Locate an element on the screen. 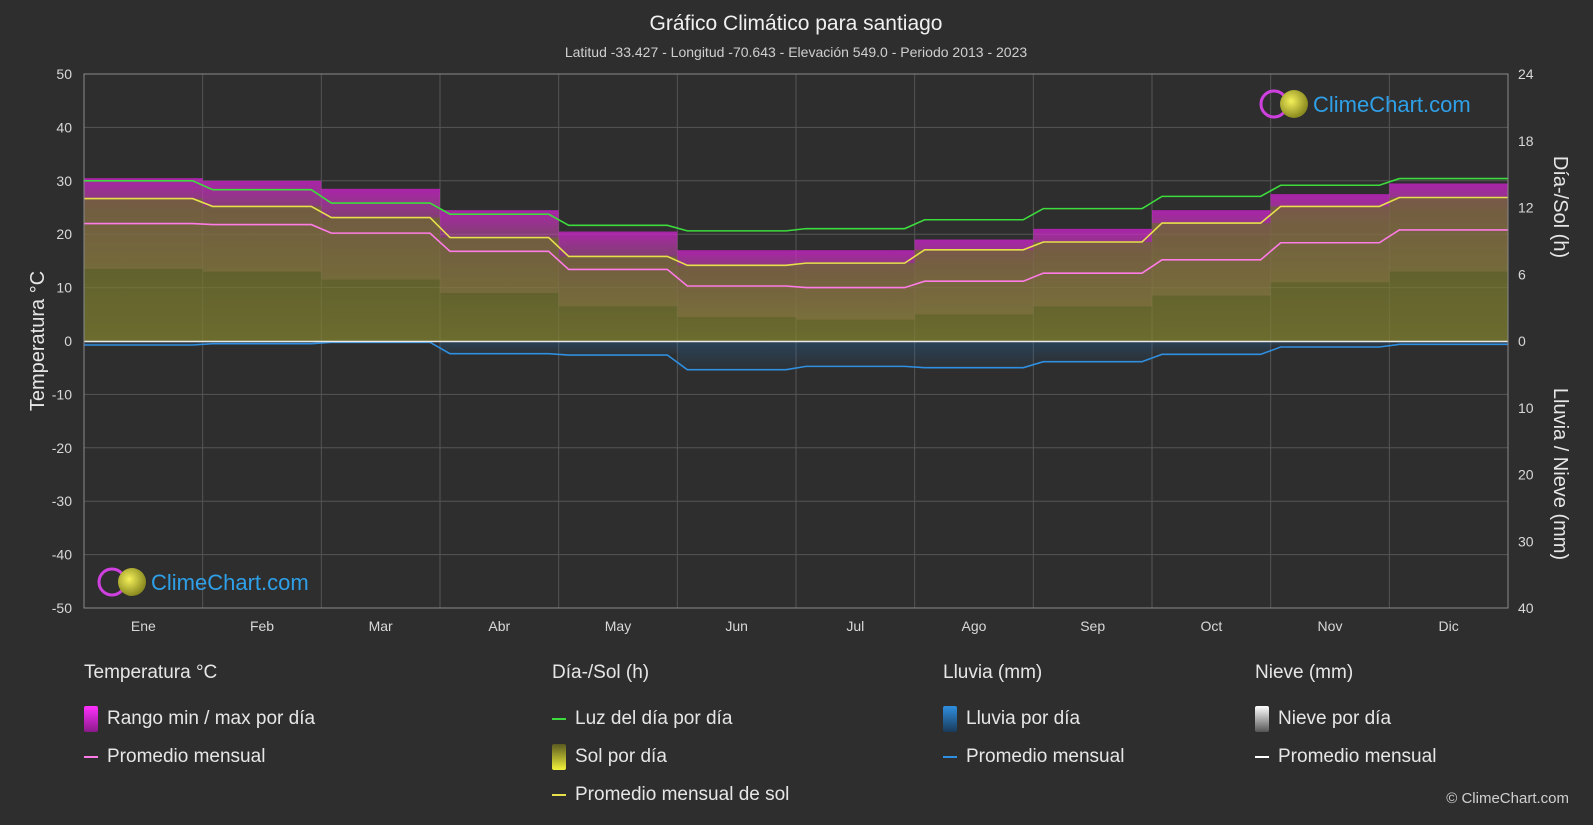 The height and width of the screenshot is (825, 1593). legend-item-snow-avg: Promedio mensual is located at coordinates (1345, 757).